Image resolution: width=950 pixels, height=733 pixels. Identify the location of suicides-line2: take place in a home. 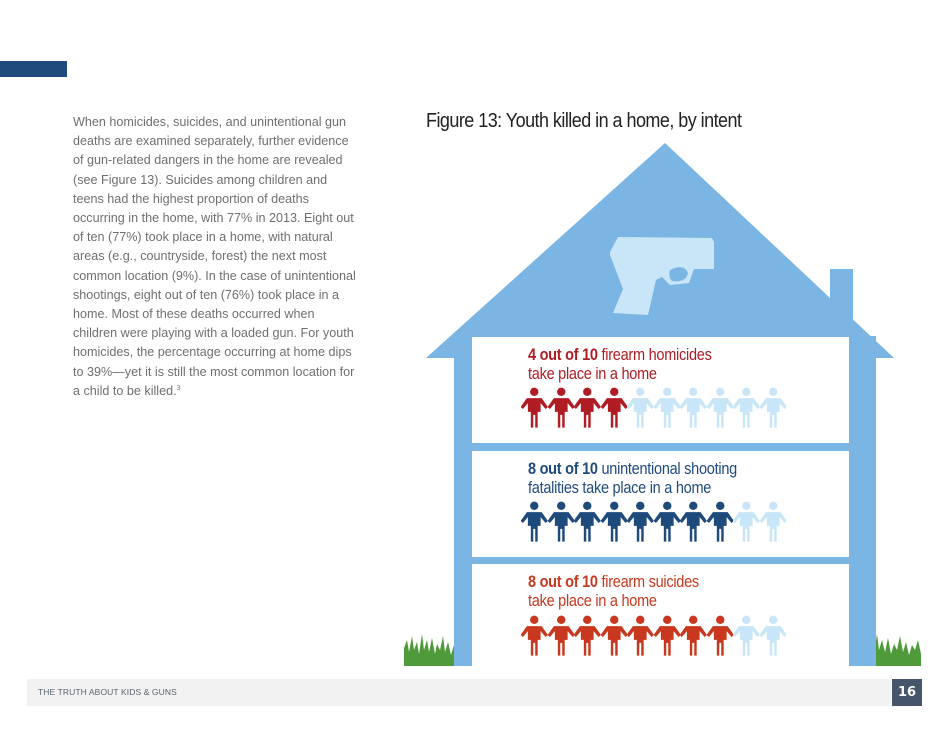
(592, 601).